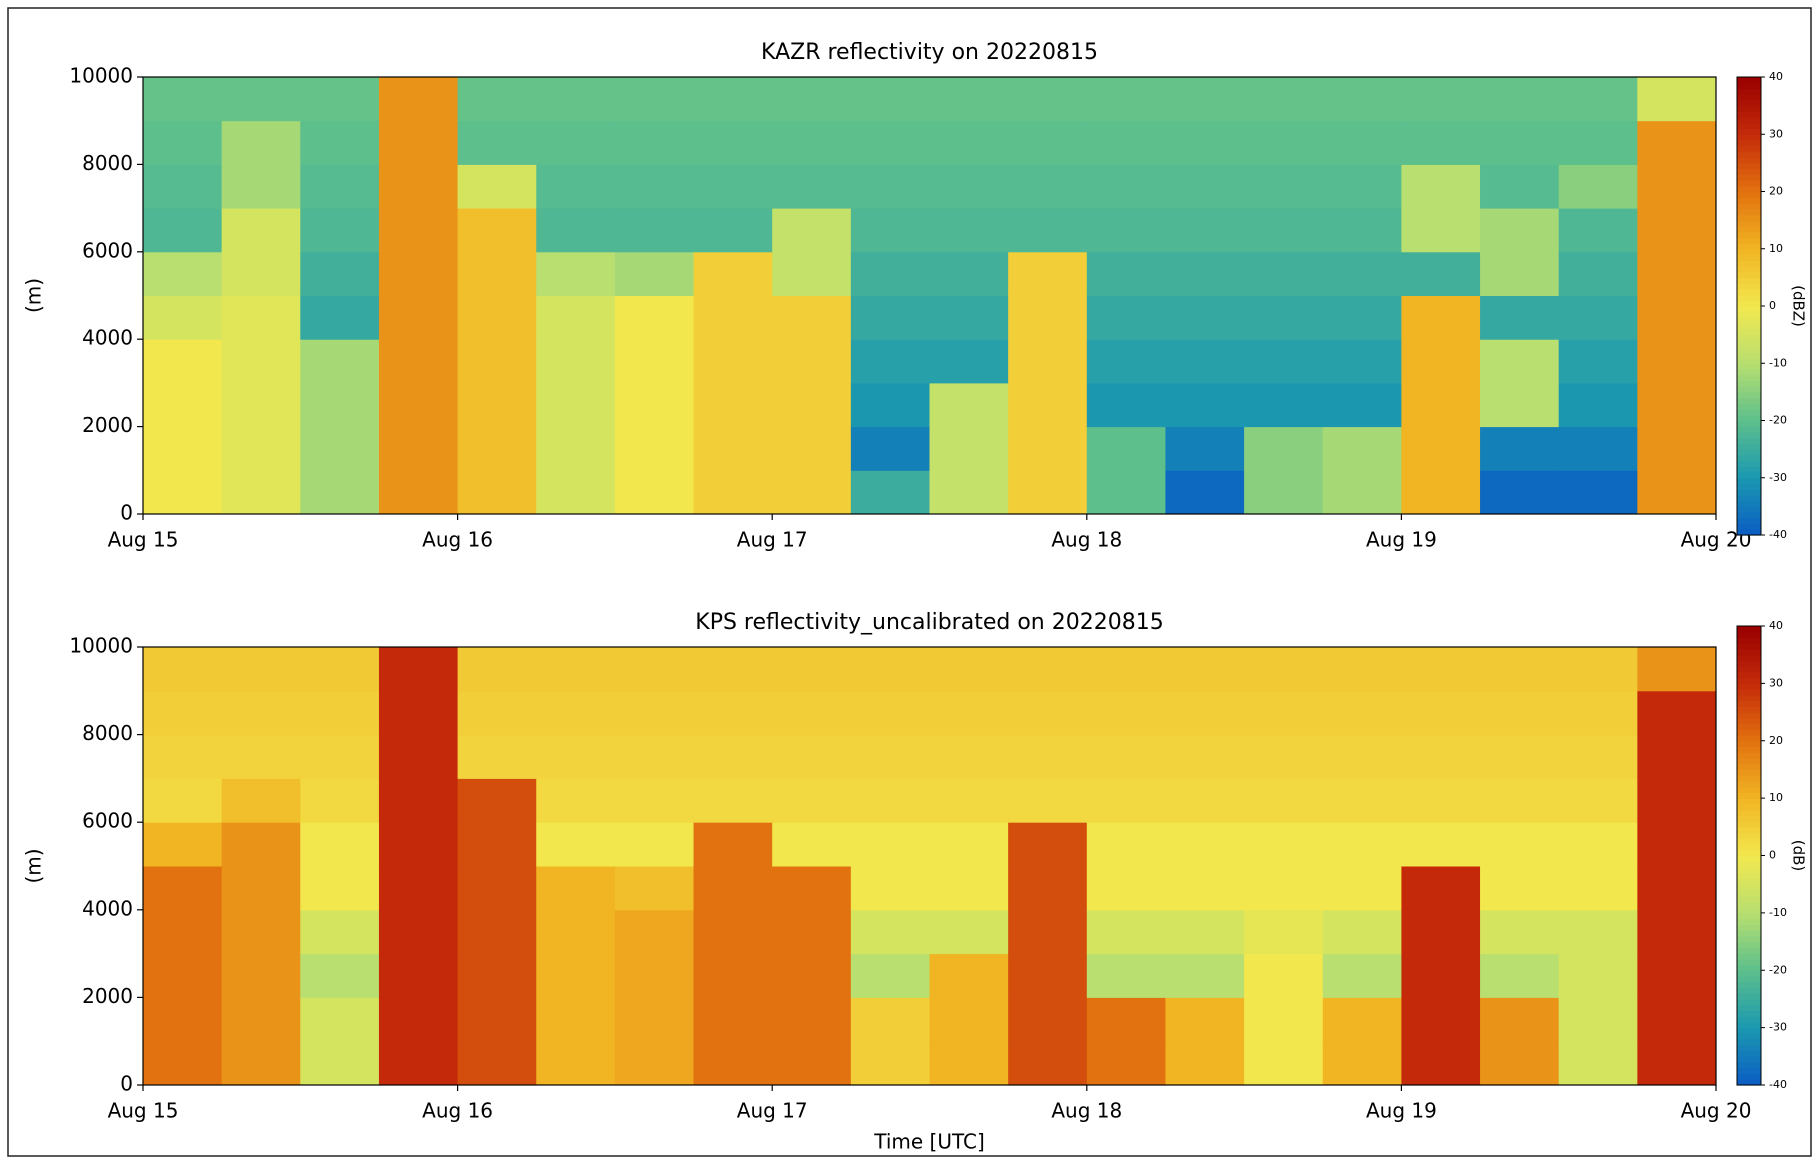 Image resolution: width=1819 pixels, height=1164 pixels. Describe the element at coordinates (1716, 1111) in the screenshot. I see `x-tick-label: Aug 20` at that location.